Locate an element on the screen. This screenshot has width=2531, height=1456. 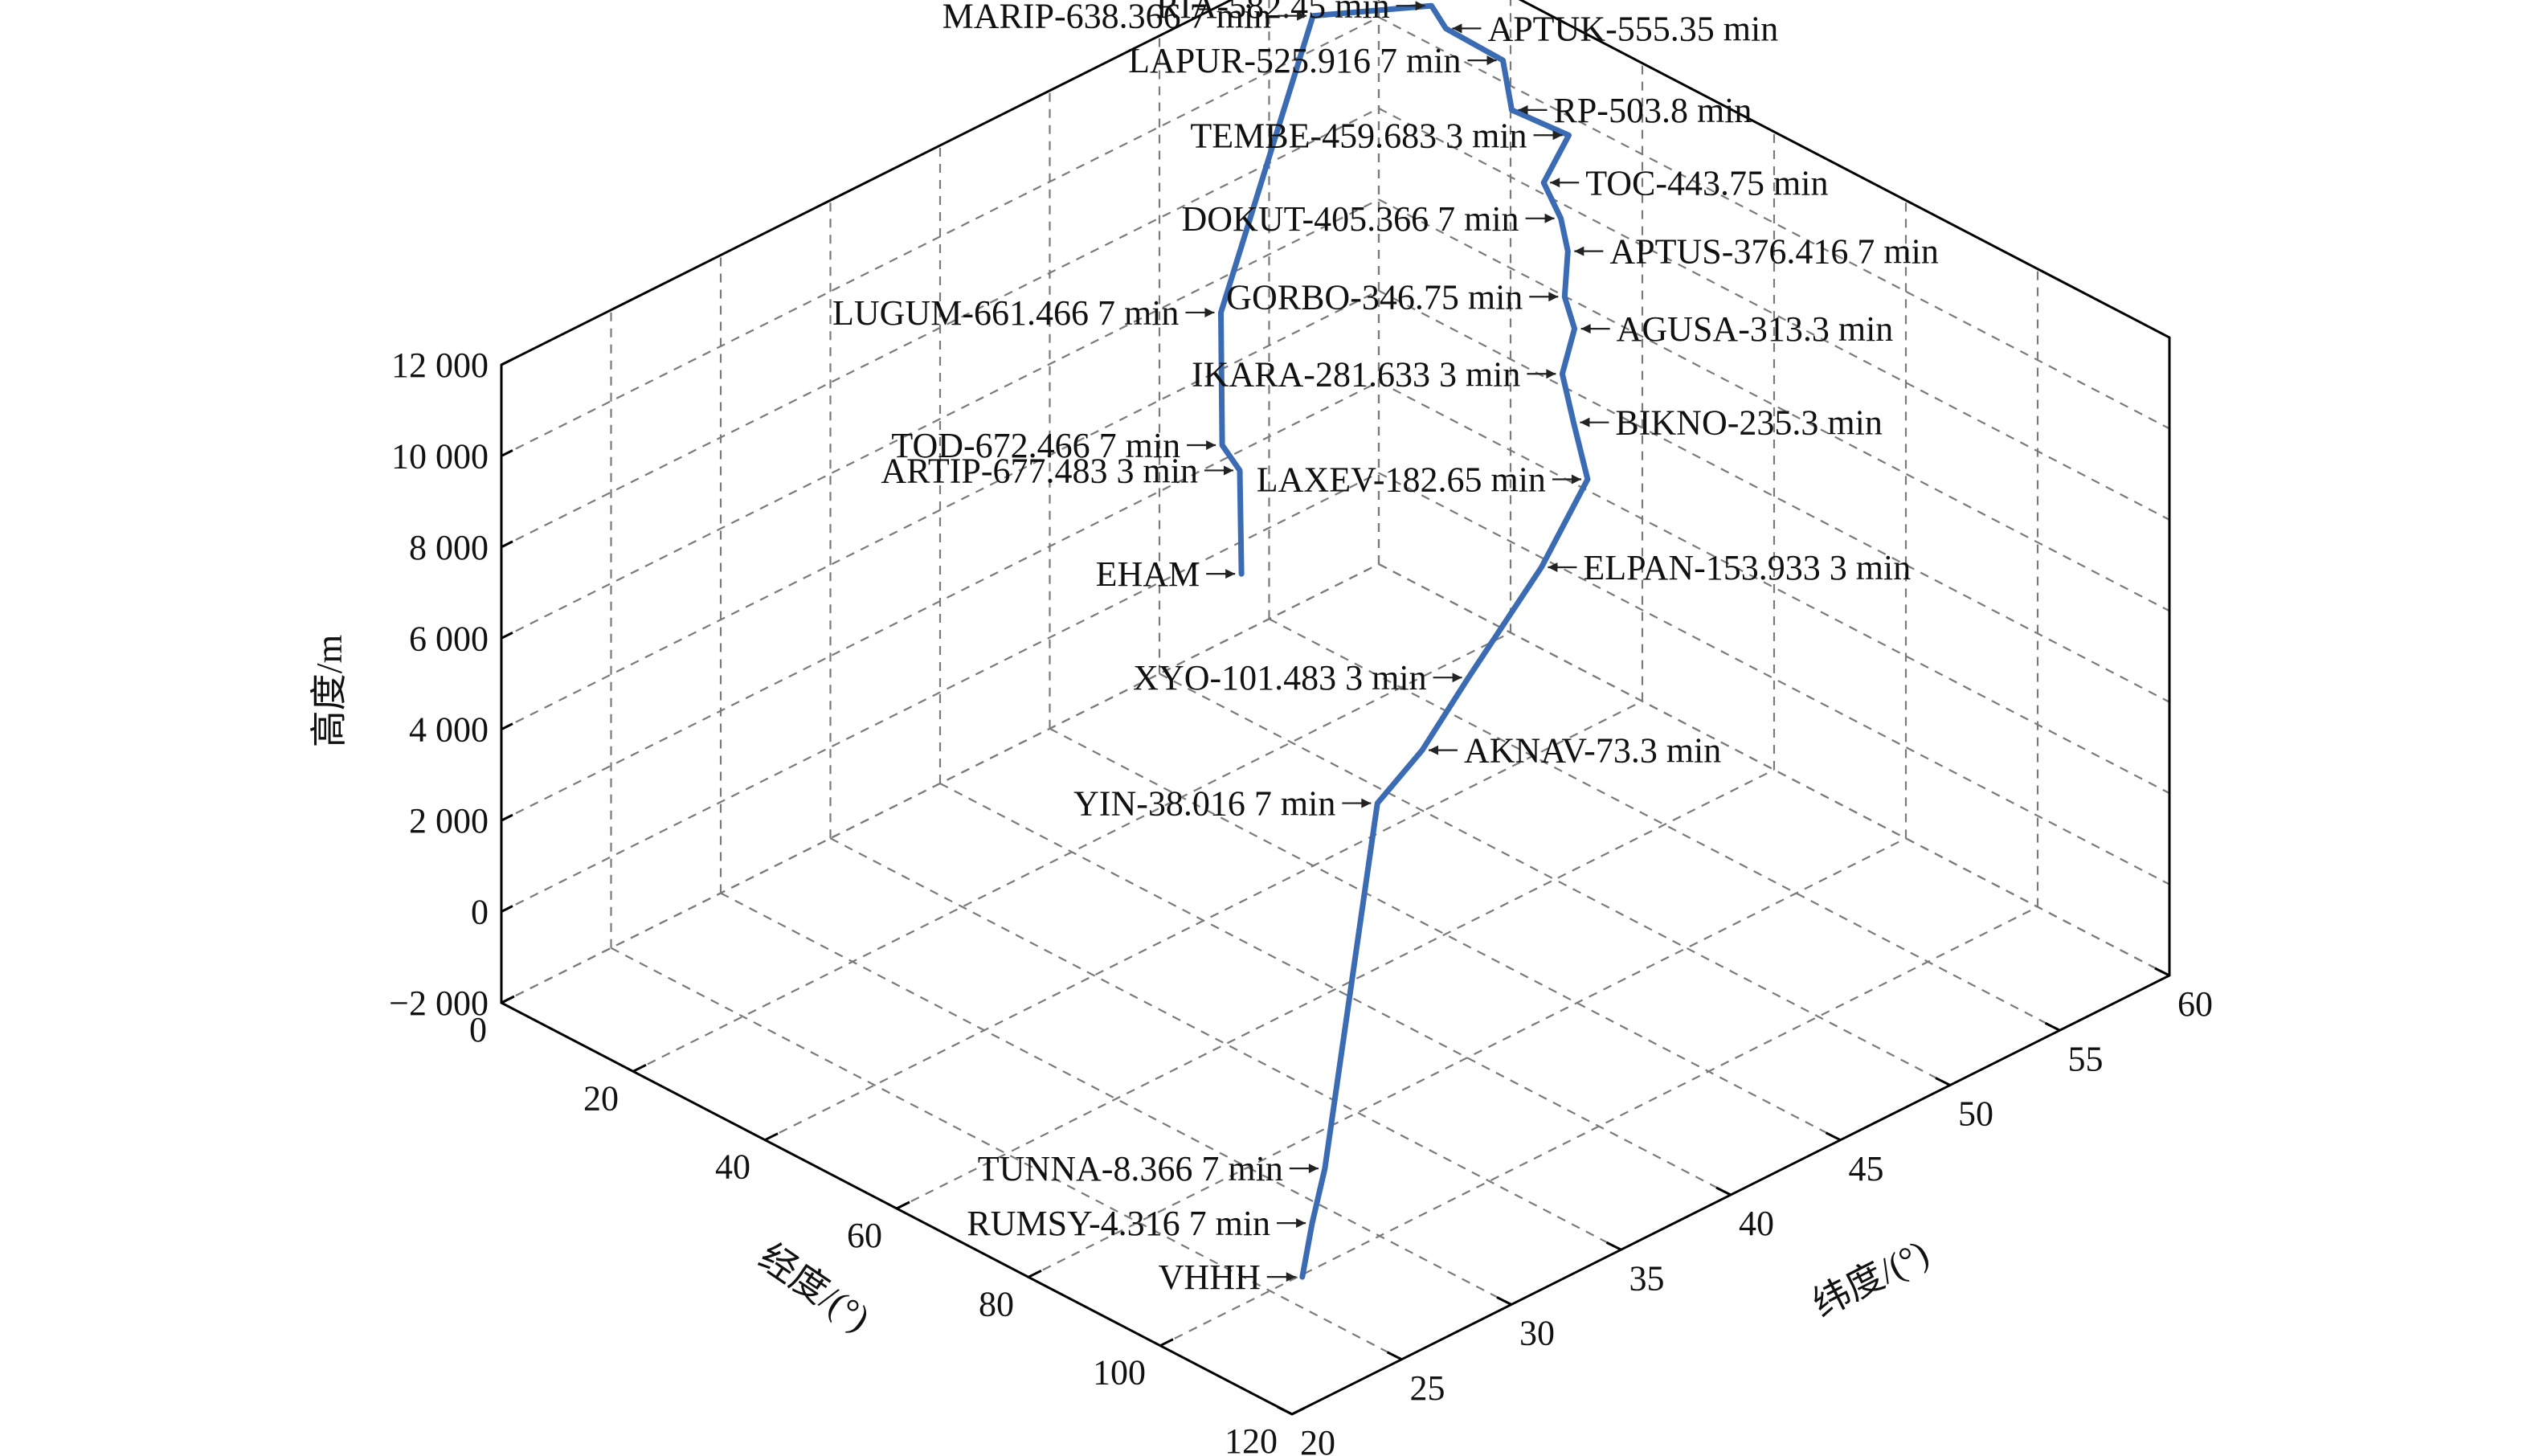
waypoint-label: DOKUT-405.366 7 min is located at coordinates (1350, 219).